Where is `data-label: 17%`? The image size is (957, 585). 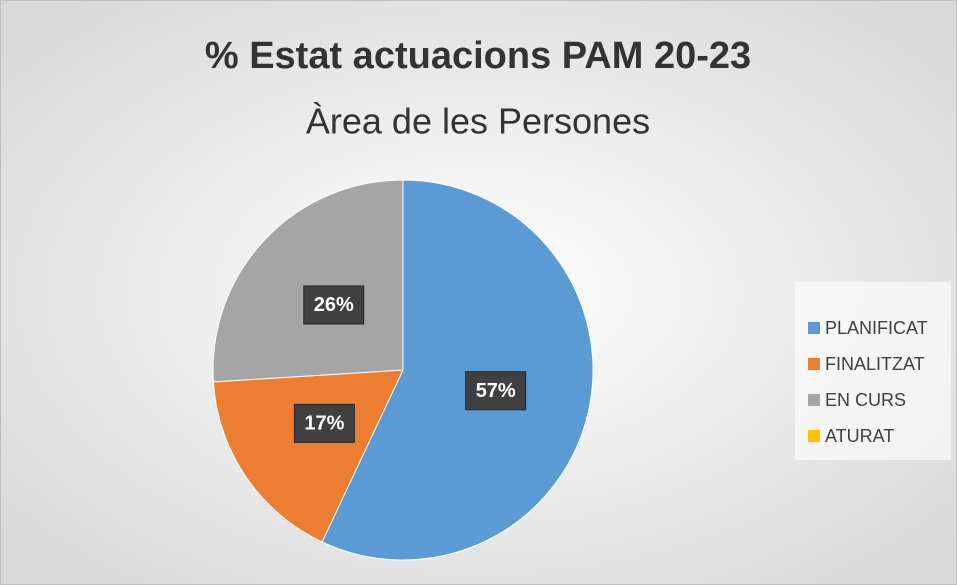 data-label: 17% is located at coordinates (324, 424).